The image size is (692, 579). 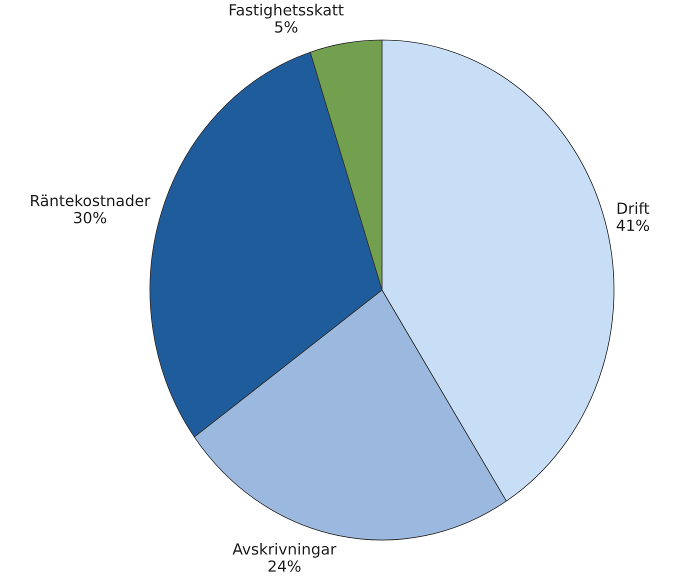 What do you see at coordinates (287, 11) in the screenshot?
I see `slice-label: Fastighetsskatt` at bounding box center [287, 11].